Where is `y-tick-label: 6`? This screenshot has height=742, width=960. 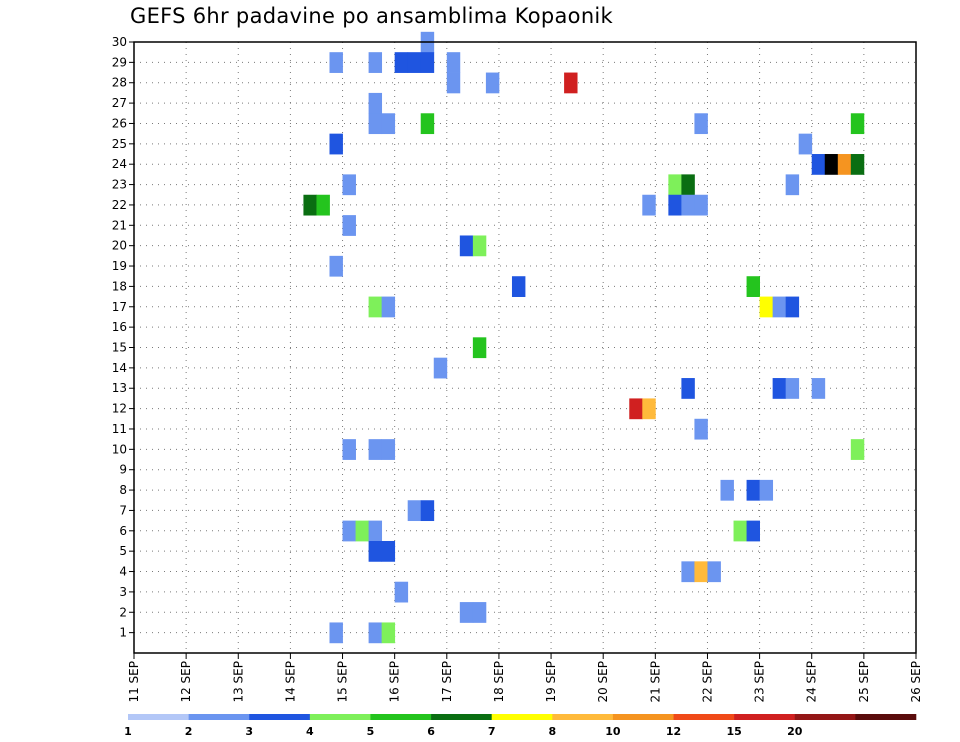
y-tick-label: 6 is located at coordinates (123, 531).